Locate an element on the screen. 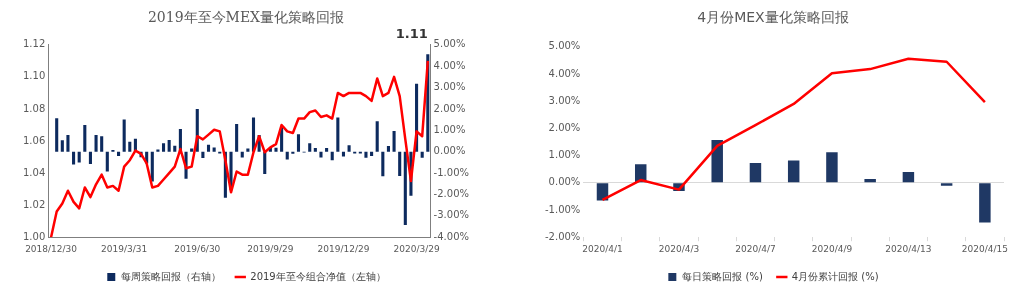 Image resolution: width=1024 pixels, height=296 pixels. chart-title: 4月份MEX量化策略回报 is located at coordinates (773, 17).